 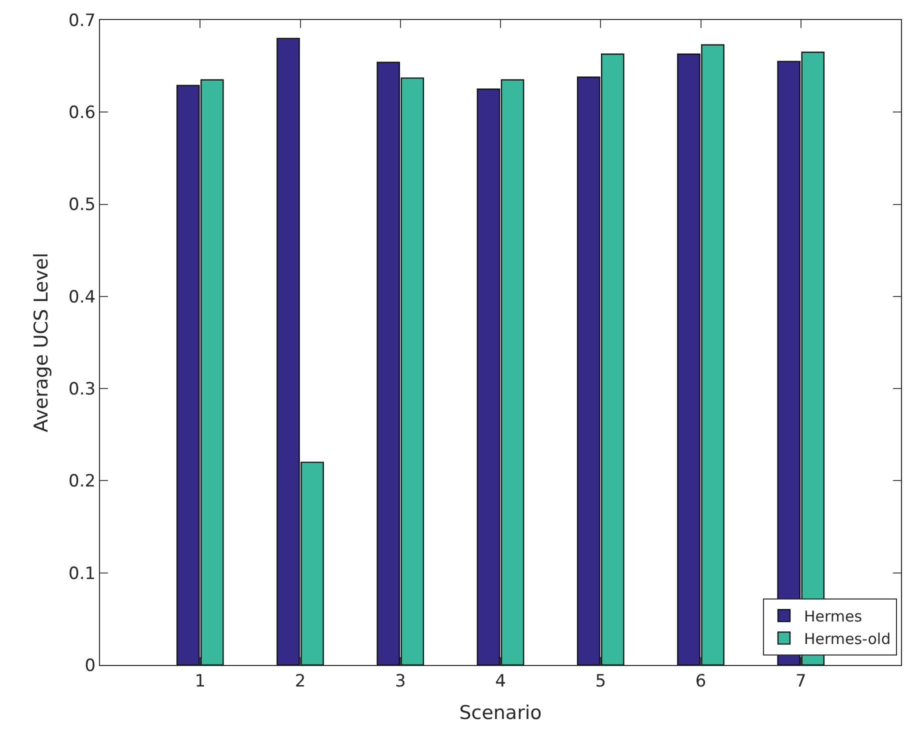 What do you see at coordinates (200, 681) in the screenshot?
I see `x-tick-label: 1` at bounding box center [200, 681].